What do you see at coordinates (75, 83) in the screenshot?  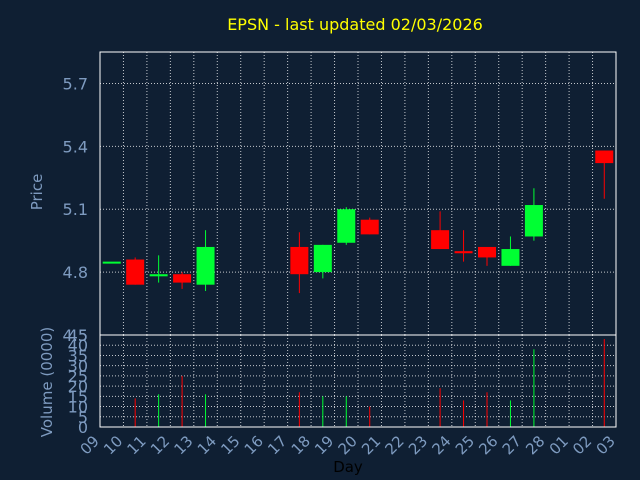 I see `price-tick-label: 5.7` at bounding box center [75, 83].